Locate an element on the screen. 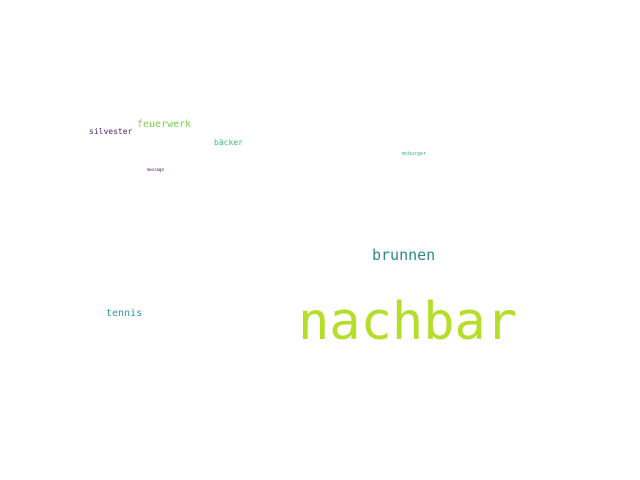  word-mcburger: mcburger is located at coordinates (414, 154).